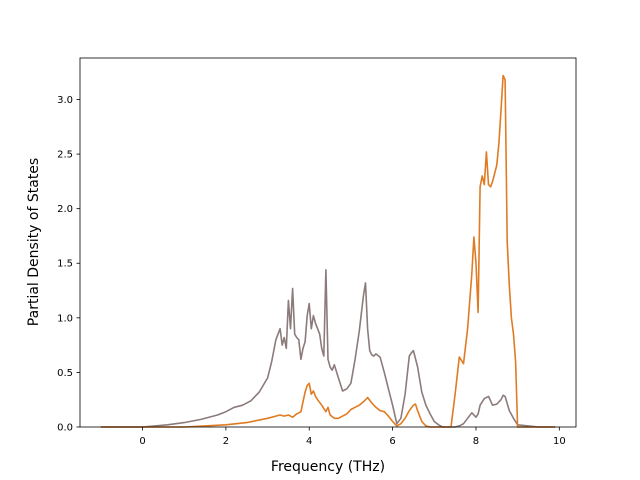 The height and width of the screenshot is (480, 640). What do you see at coordinates (65, 318) in the screenshot?
I see `y-tick-label: 1.0` at bounding box center [65, 318].